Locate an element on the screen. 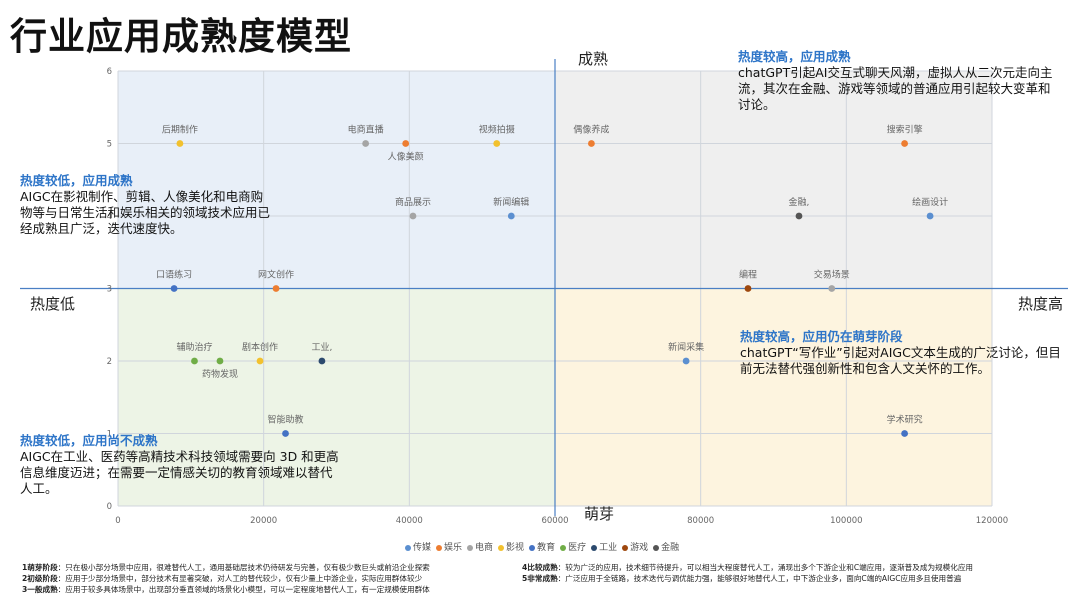 Image resolution: width=1080 pixels, height=607 pixels. quadrant-label-left: 热度低 is located at coordinates (53, 304).